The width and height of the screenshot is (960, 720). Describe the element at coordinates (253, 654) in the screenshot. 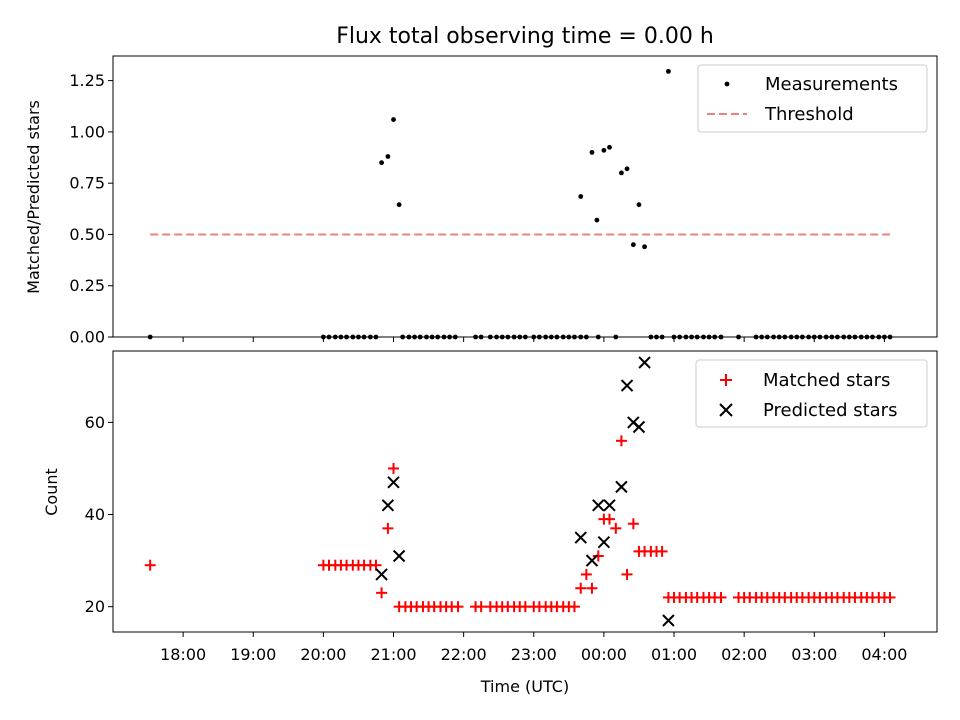

I see `x-tick-label: 19:00` at that location.